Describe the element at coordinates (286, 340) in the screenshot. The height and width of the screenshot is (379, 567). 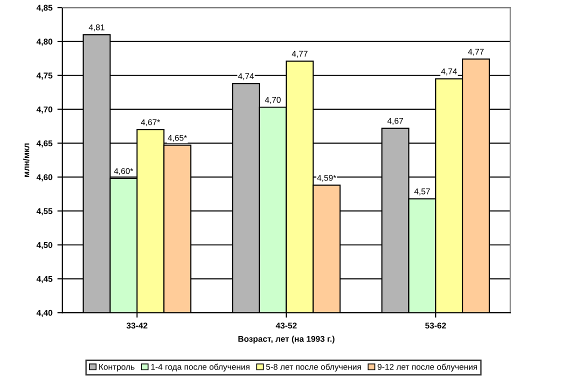
I see `x-axis-title: Возраст, лет (на 1993 г.)` at that location.